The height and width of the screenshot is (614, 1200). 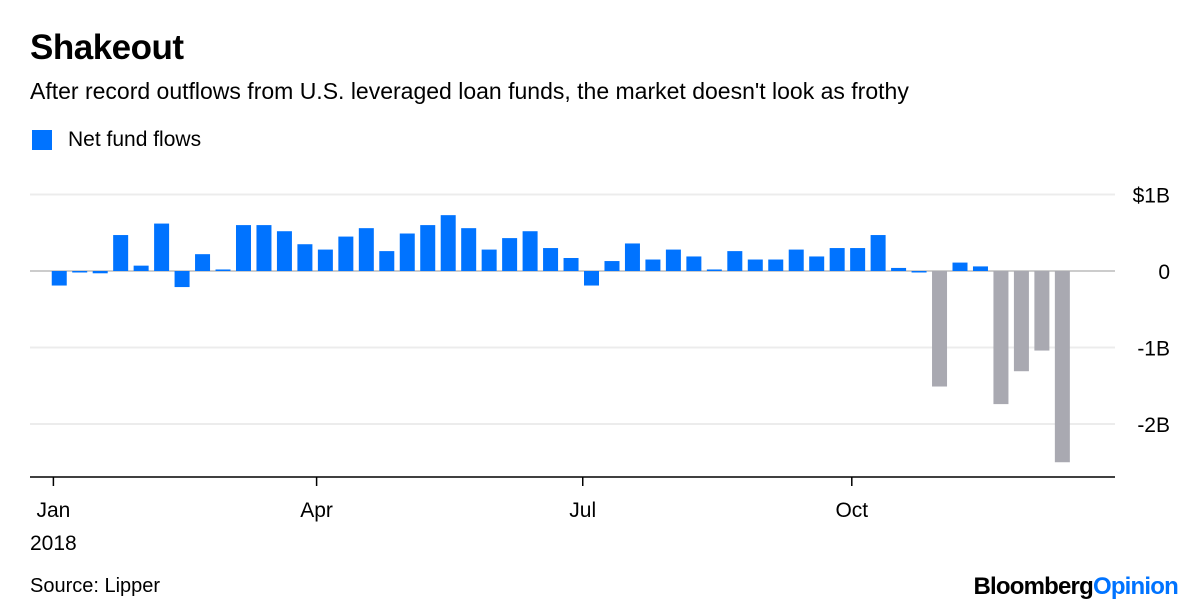 I want to click on x-tick-label: Apr, so click(x=316, y=510).